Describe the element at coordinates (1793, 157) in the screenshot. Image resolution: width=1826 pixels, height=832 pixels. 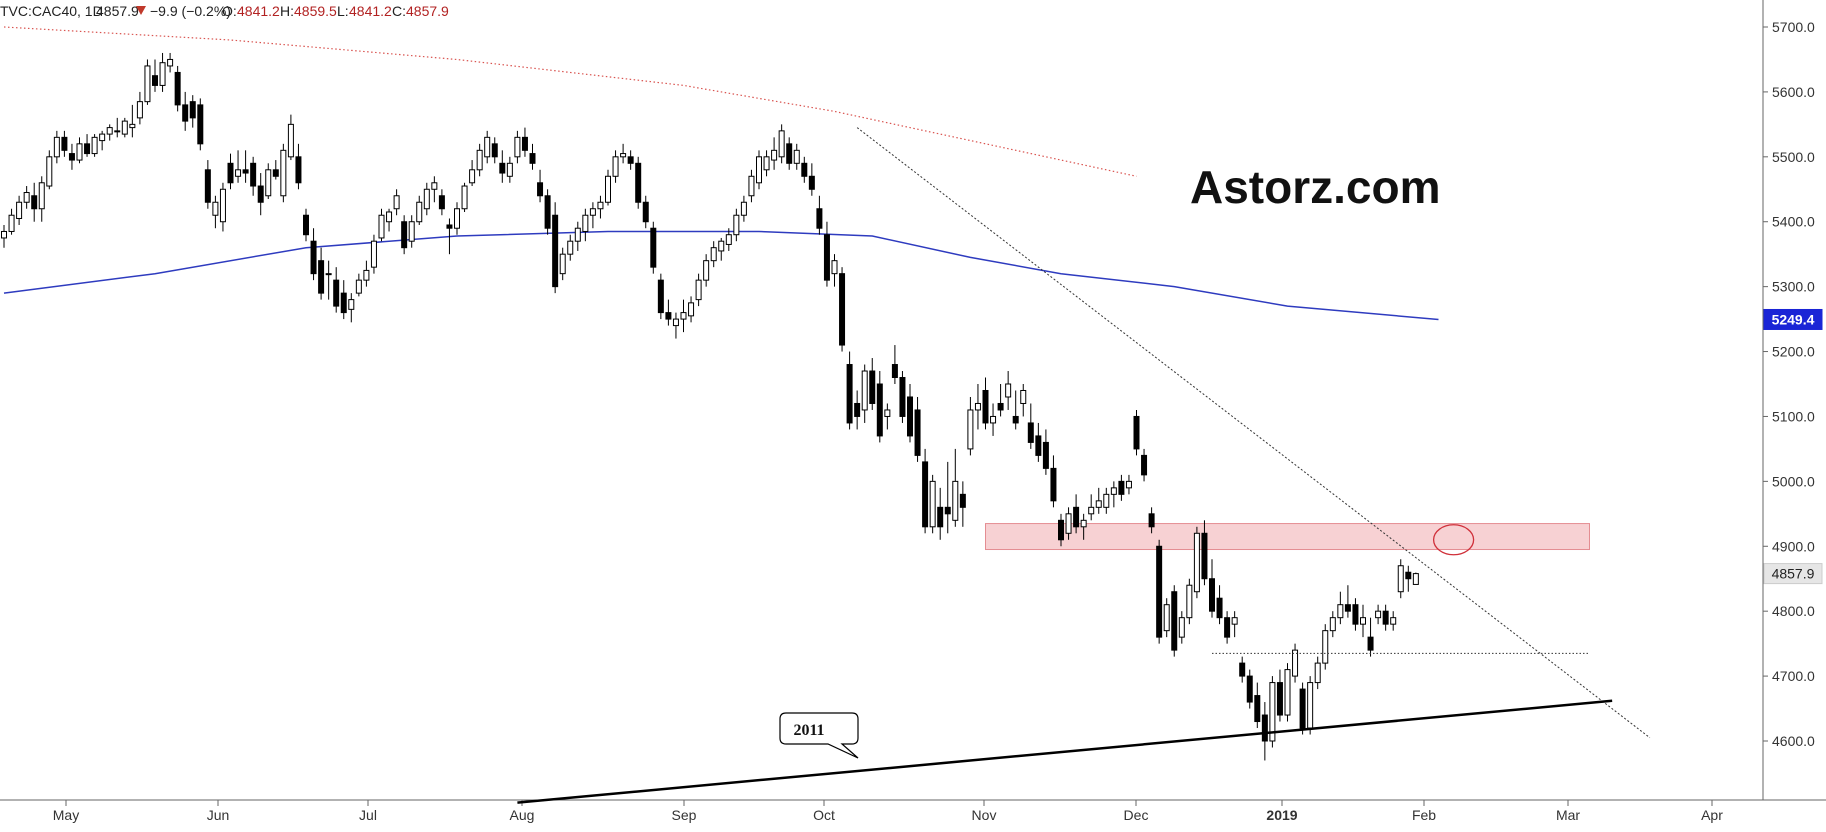
I see `y-tick-label: 5500.0` at that location.